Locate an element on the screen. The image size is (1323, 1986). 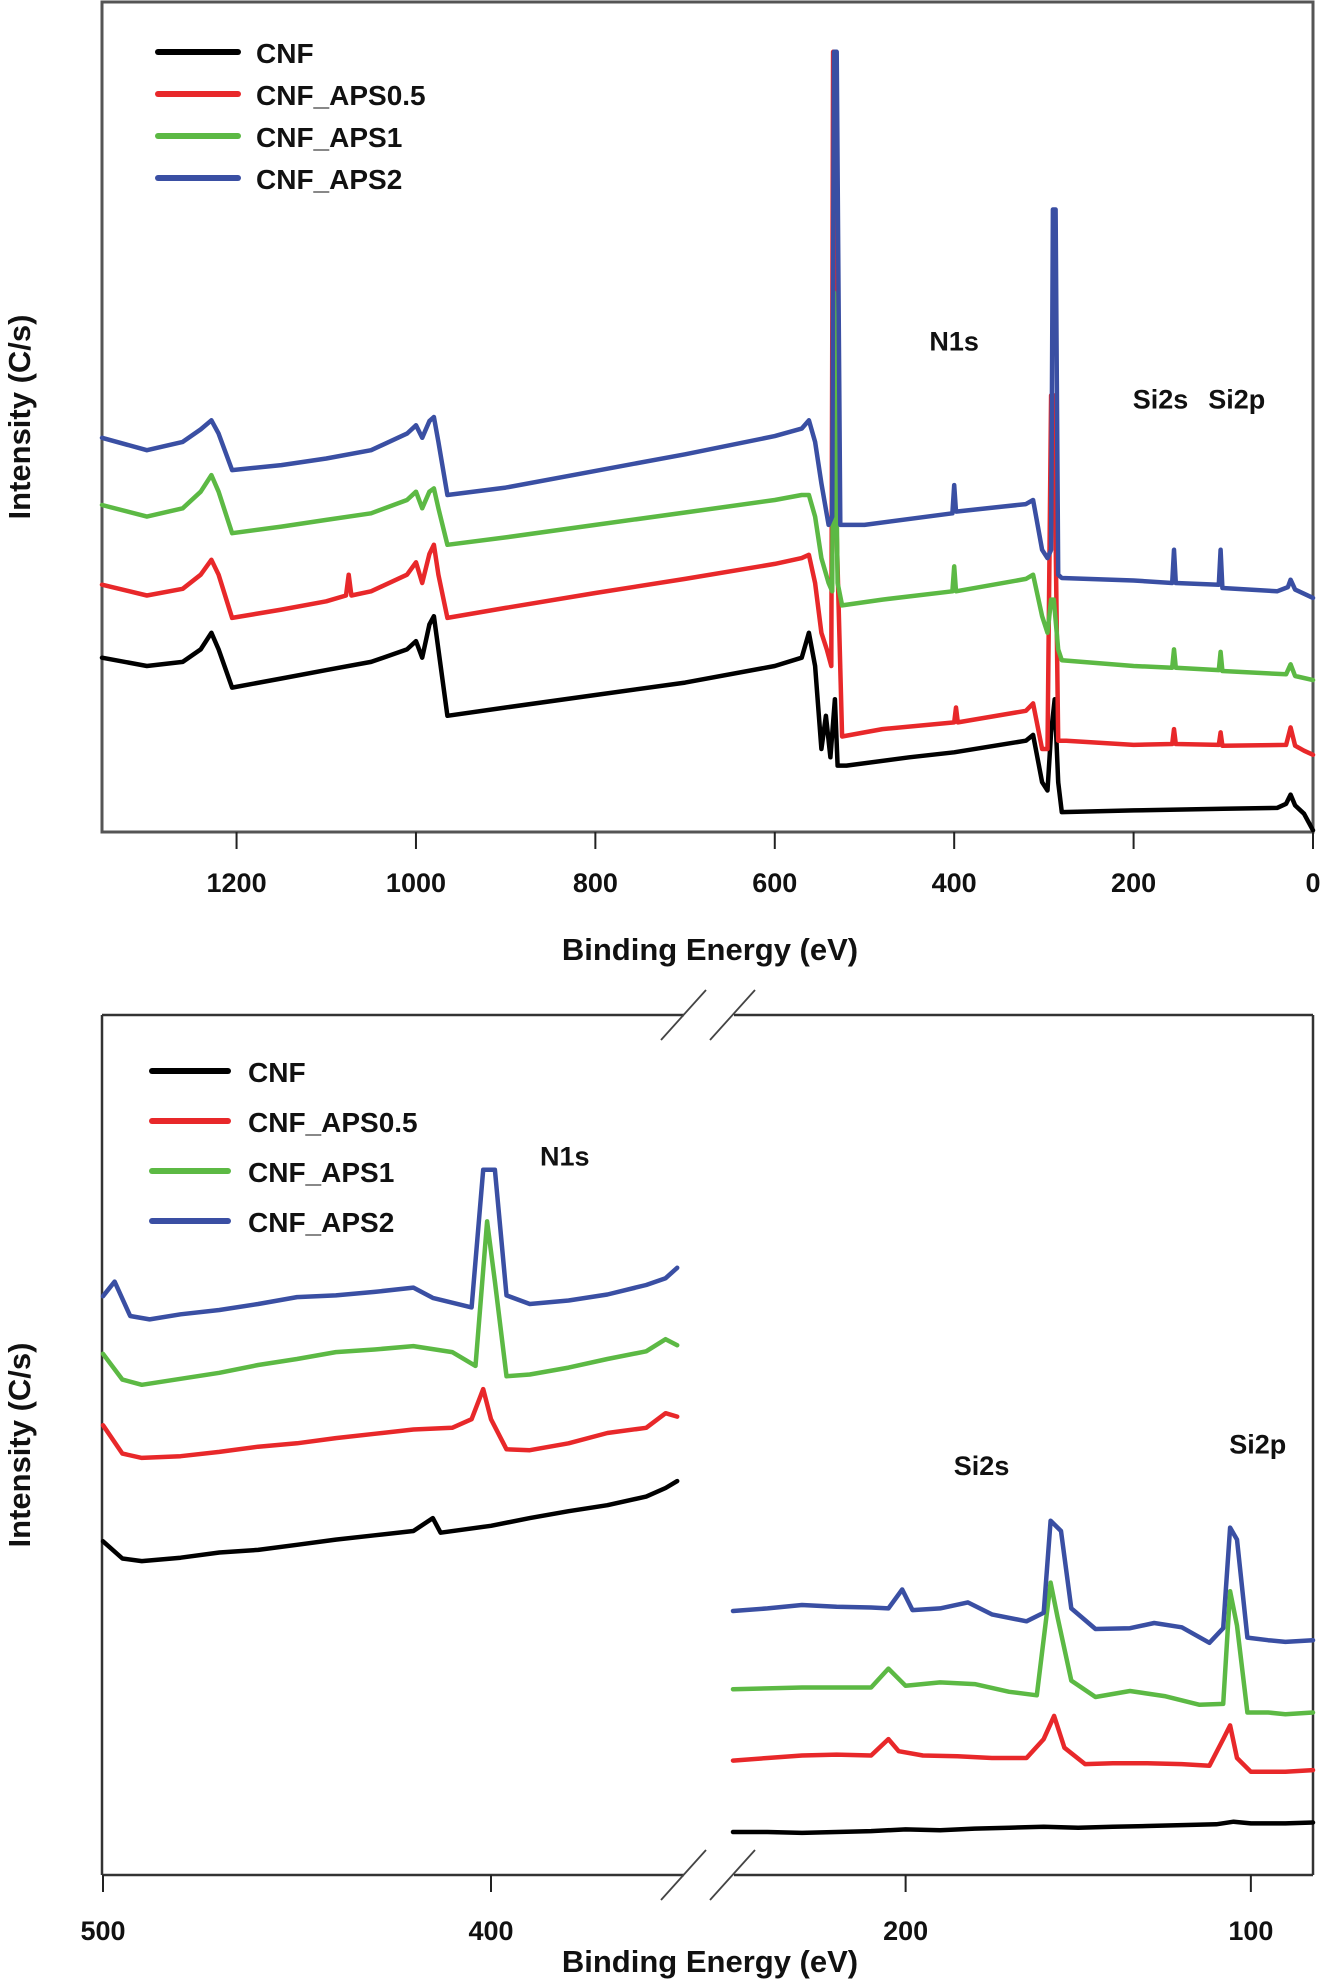
x-tick-label: 1200 is located at coordinates (237, 883).